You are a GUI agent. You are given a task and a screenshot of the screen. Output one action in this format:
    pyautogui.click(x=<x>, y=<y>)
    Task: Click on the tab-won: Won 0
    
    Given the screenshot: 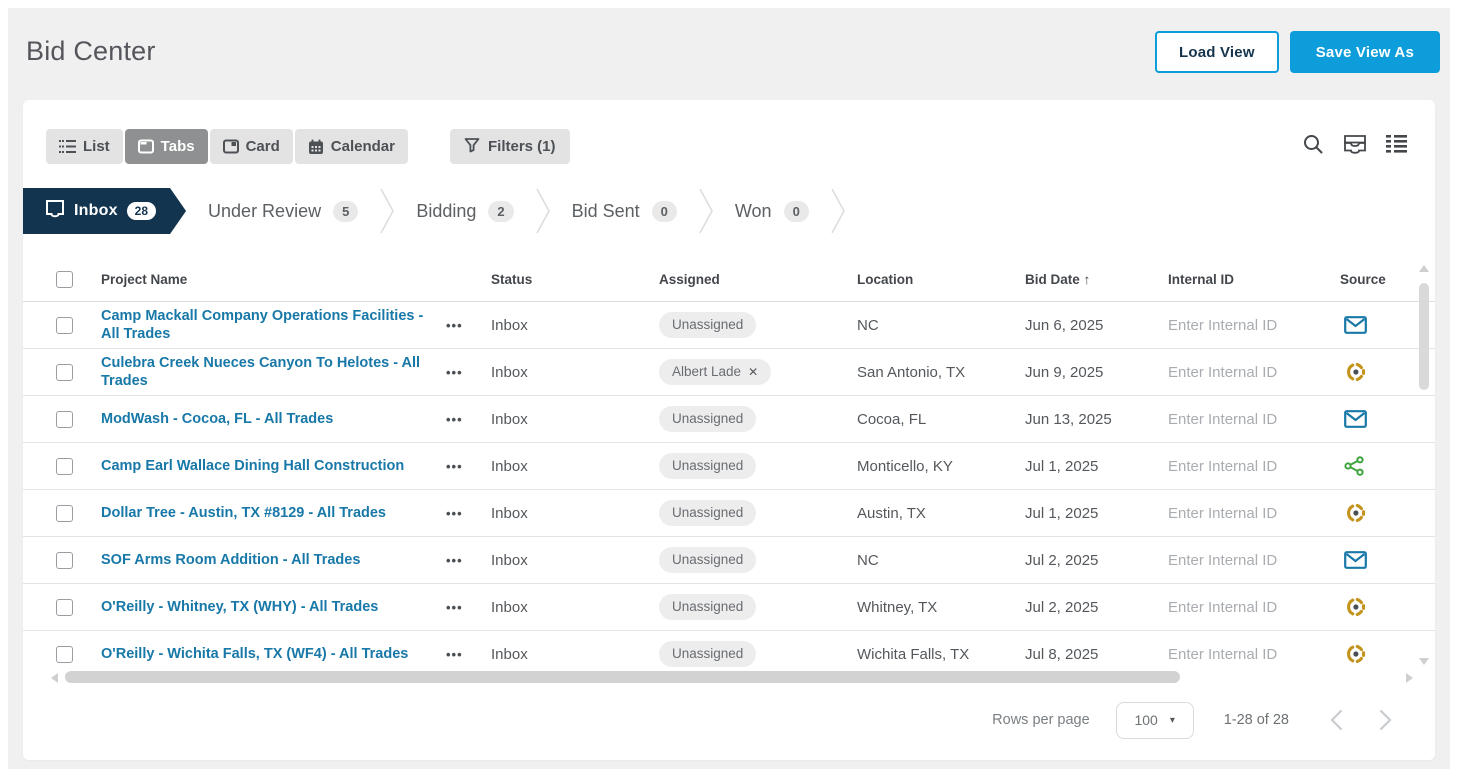 What is the action you would take?
    pyautogui.click(x=772, y=211)
    